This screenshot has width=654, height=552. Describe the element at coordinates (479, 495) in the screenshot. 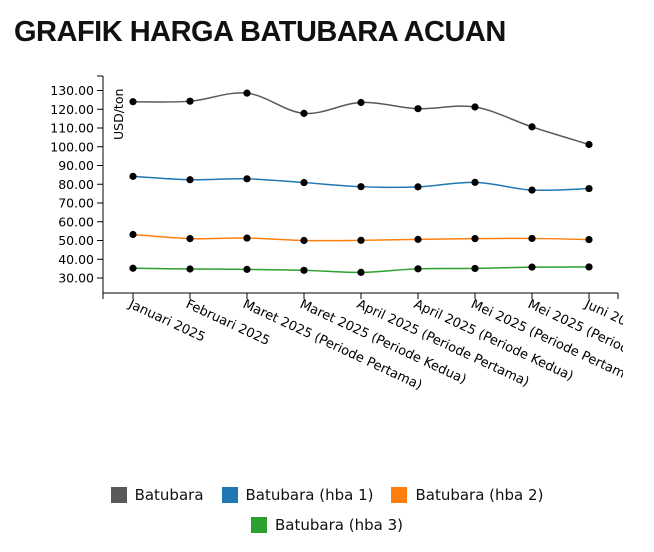

I see `legend-label: Batubara (hba 2)` at that location.